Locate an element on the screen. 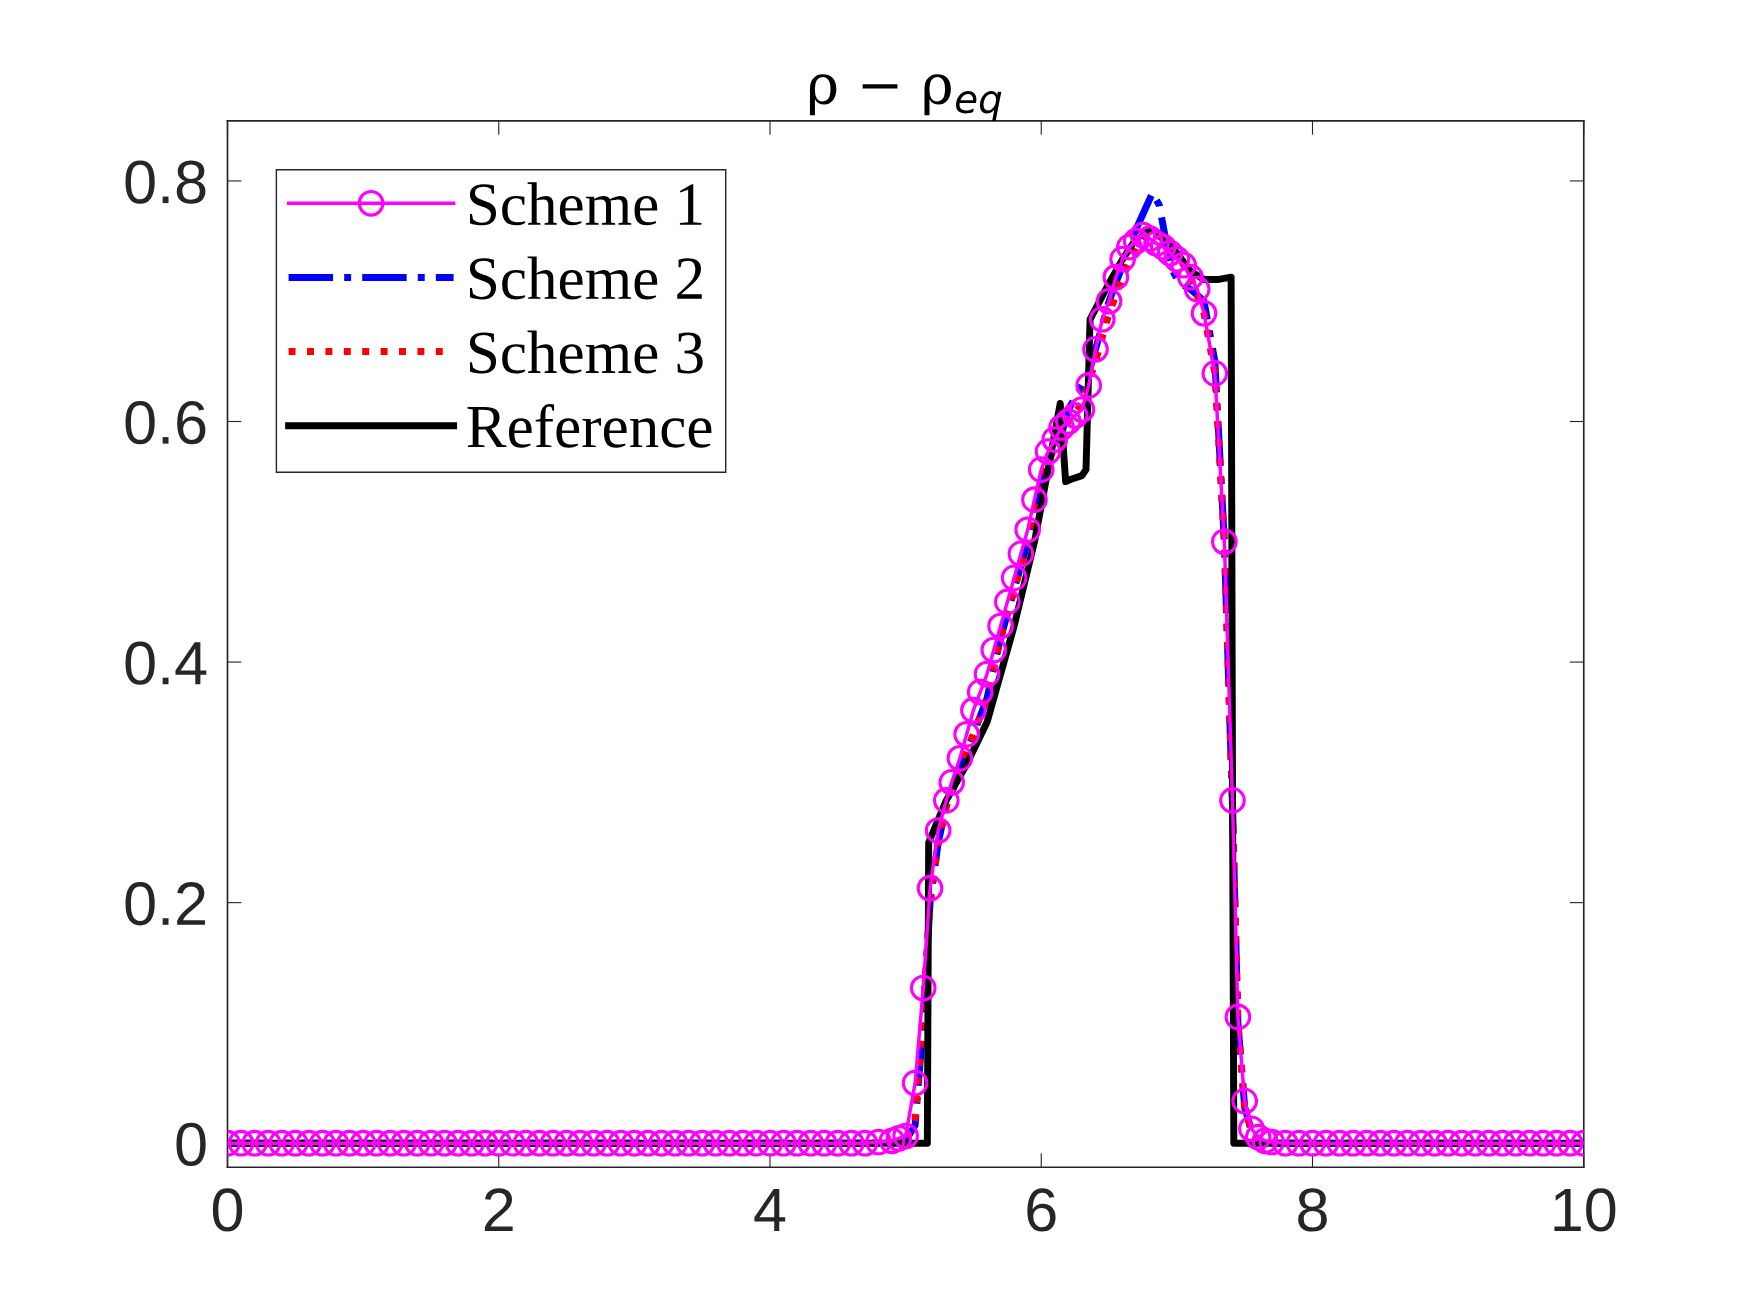 Image resolution: width=1750 pixels, height=1313 pixels. x-tick-label: 4 is located at coordinates (770, 1209).